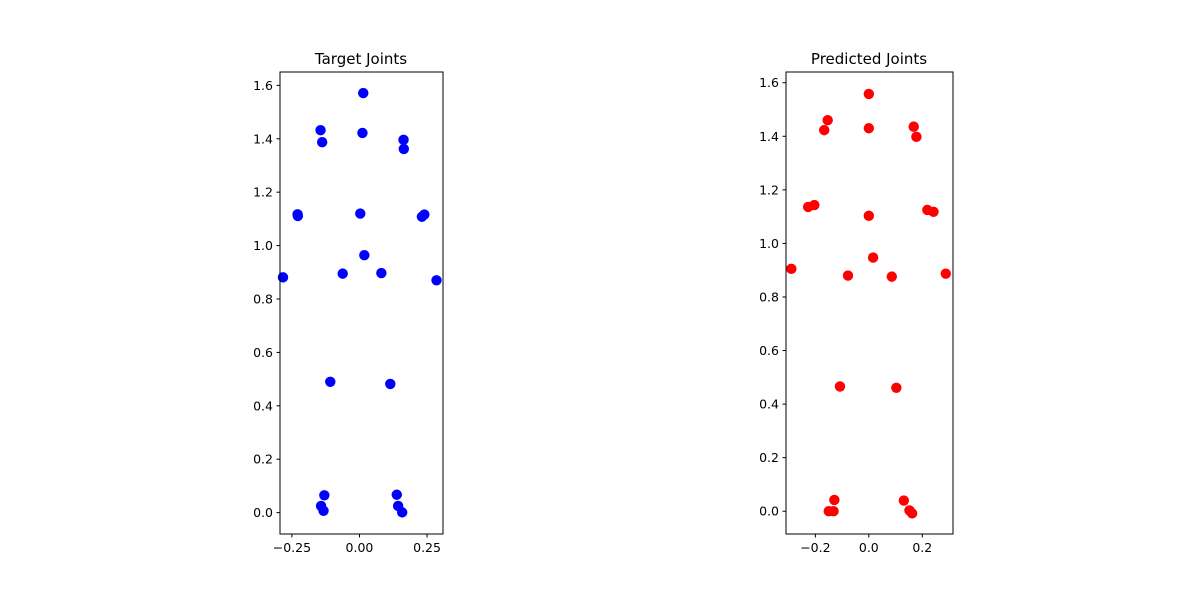  I want to click on target-joints-y-tick-label: 0.4, so click(263, 405).